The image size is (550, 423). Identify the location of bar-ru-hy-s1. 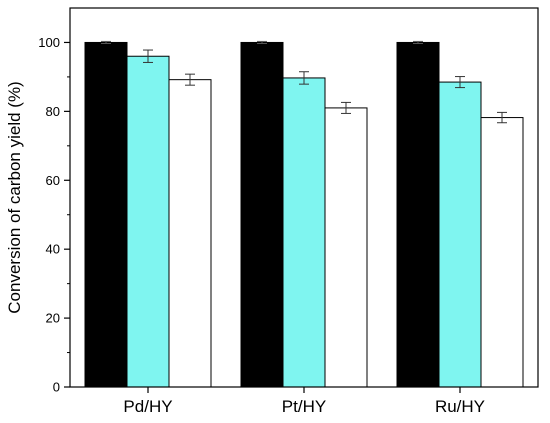
(418, 214).